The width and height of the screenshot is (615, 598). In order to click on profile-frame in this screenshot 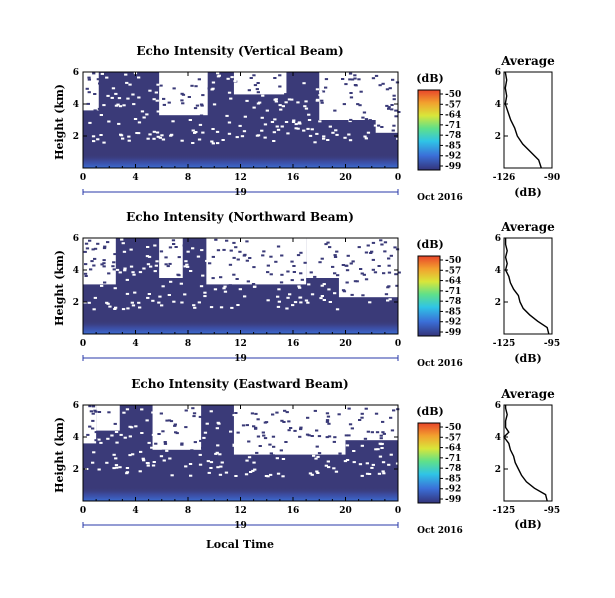, I will do `click(528, 453)`.